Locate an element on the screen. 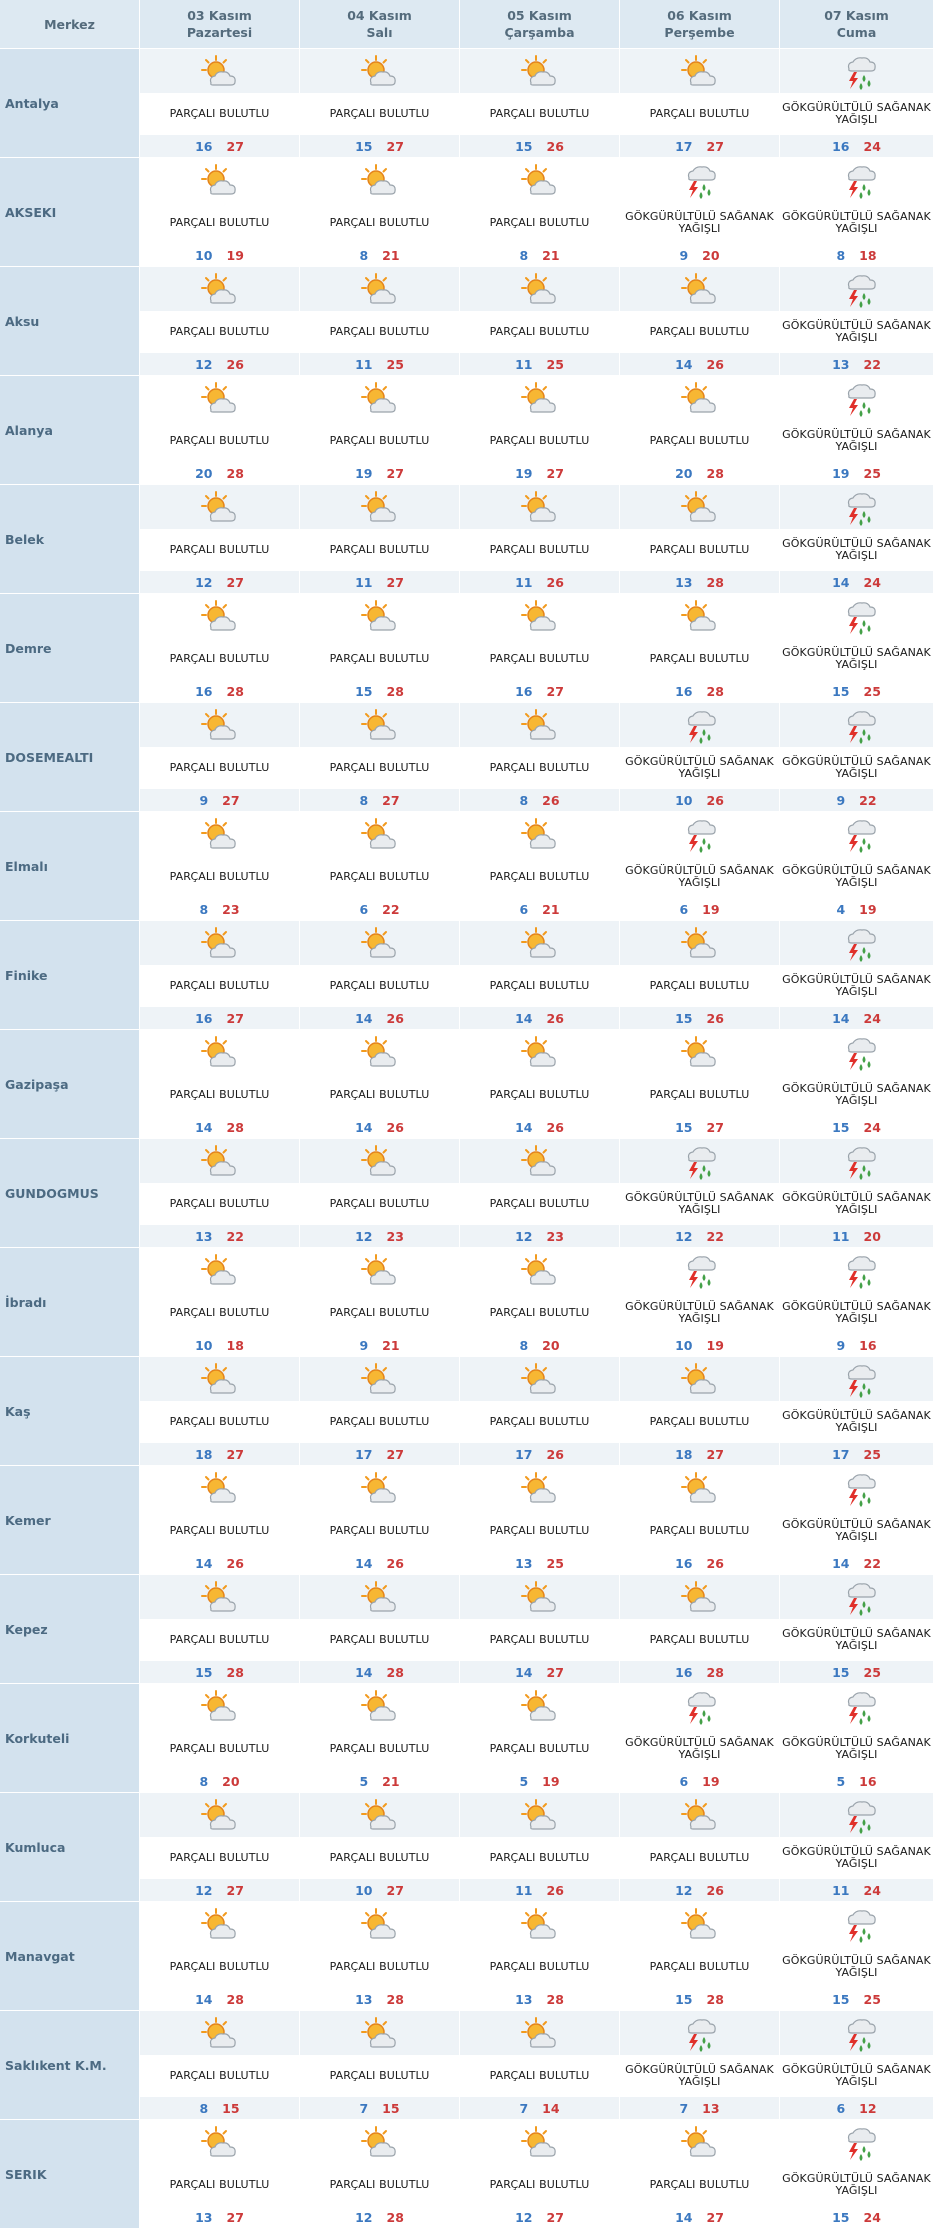 The image size is (934, 2229). city-name: SERIK is located at coordinates (70, 2174).